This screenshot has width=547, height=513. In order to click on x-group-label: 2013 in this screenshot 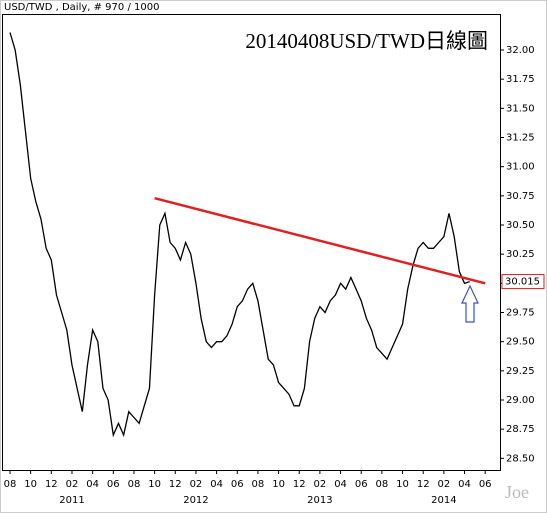, I will do `click(319, 500)`.